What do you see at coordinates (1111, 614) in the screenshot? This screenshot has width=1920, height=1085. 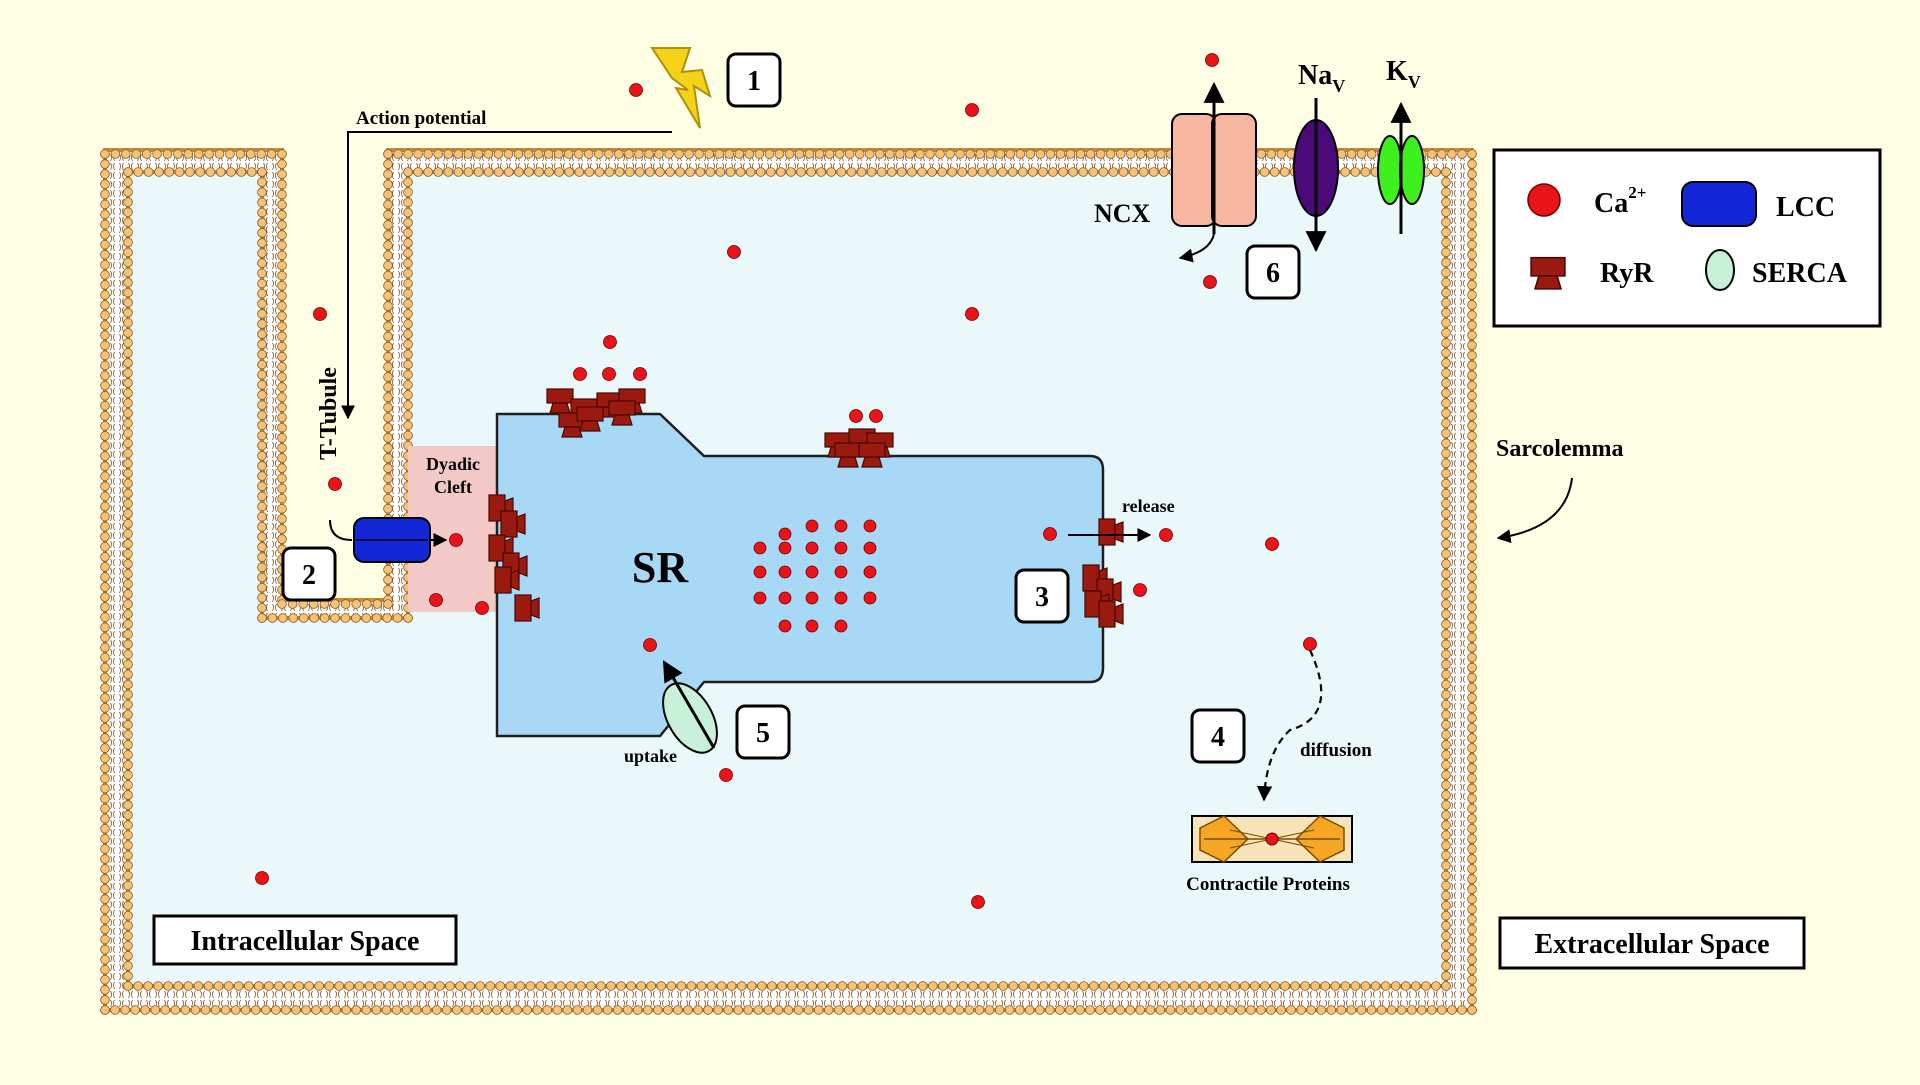 I see `ryr-receptor` at bounding box center [1111, 614].